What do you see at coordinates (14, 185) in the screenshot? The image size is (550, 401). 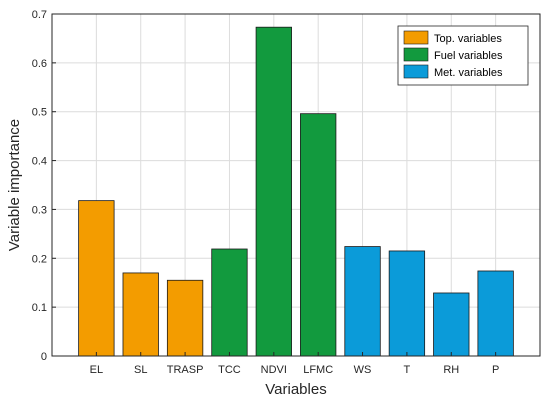 I see `y-axis-title: Variable importance` at bounding box center [14, 185].